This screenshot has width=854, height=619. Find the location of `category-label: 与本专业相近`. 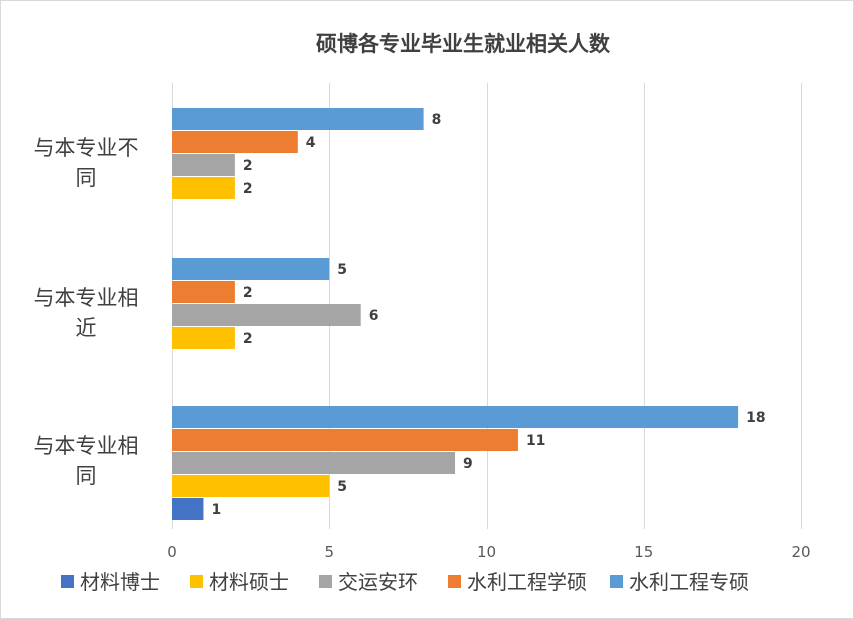

category-label: 与本专业相近 is located at coordinates (86, 313).